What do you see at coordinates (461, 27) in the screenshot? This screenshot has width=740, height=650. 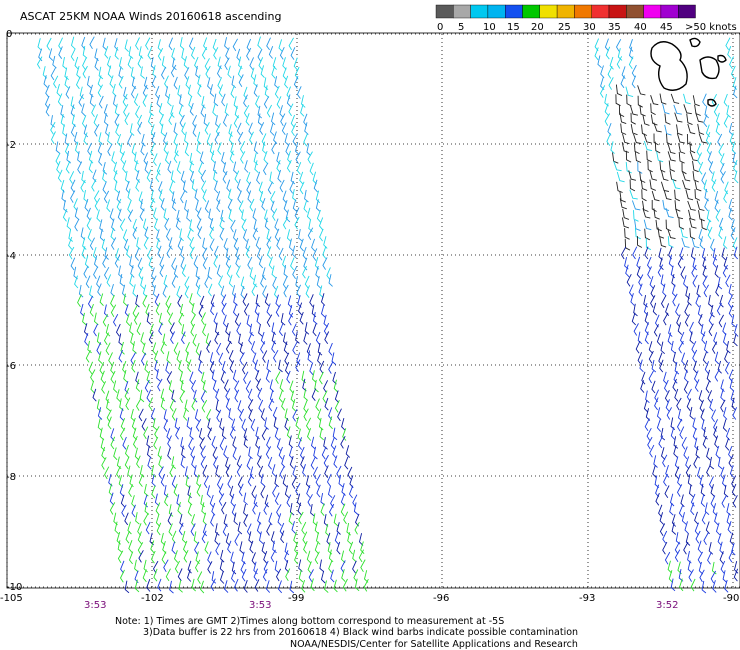 I see `legend-label: 5` at bounding box center [461, 27].